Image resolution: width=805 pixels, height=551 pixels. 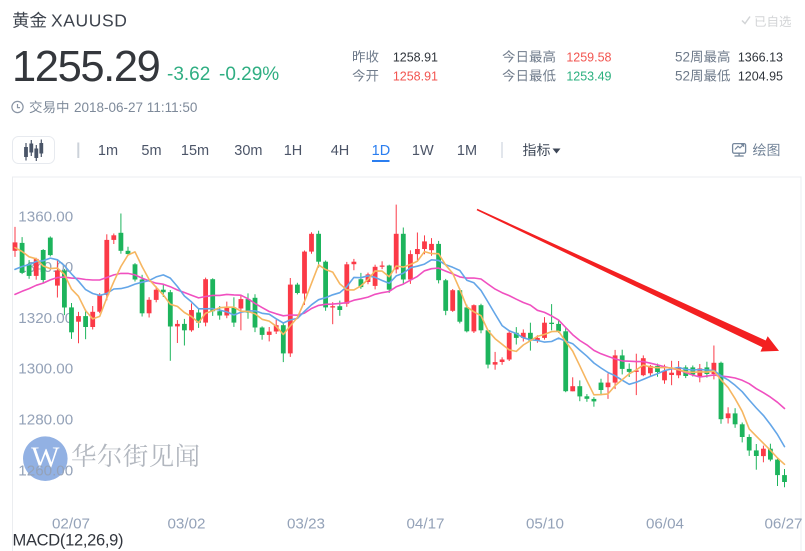 What do you see at coordinates (45, 470) in the screenshot?
I see `svg-text: 1260.00` at bounding box center [45, 470].